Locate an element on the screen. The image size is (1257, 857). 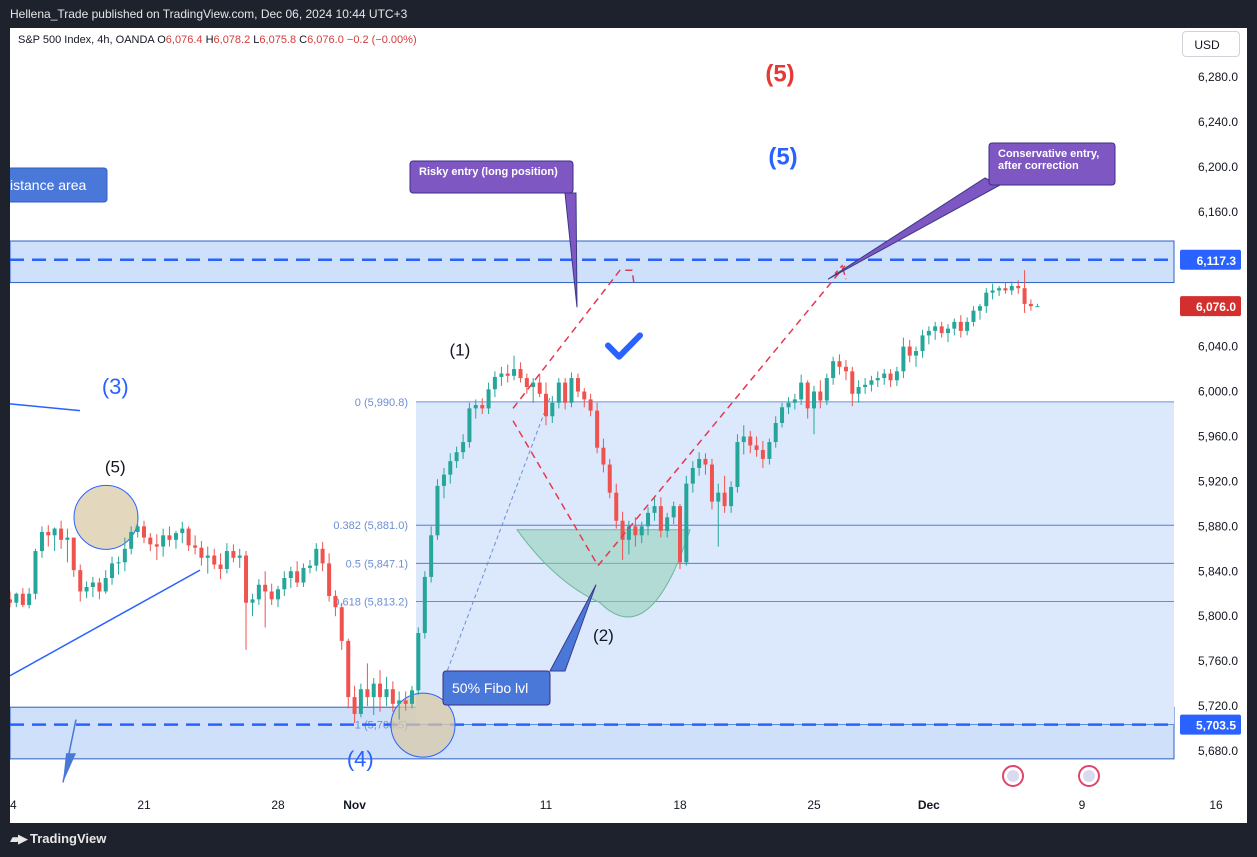
support-pointer-line is located at coordinates (69, 751).